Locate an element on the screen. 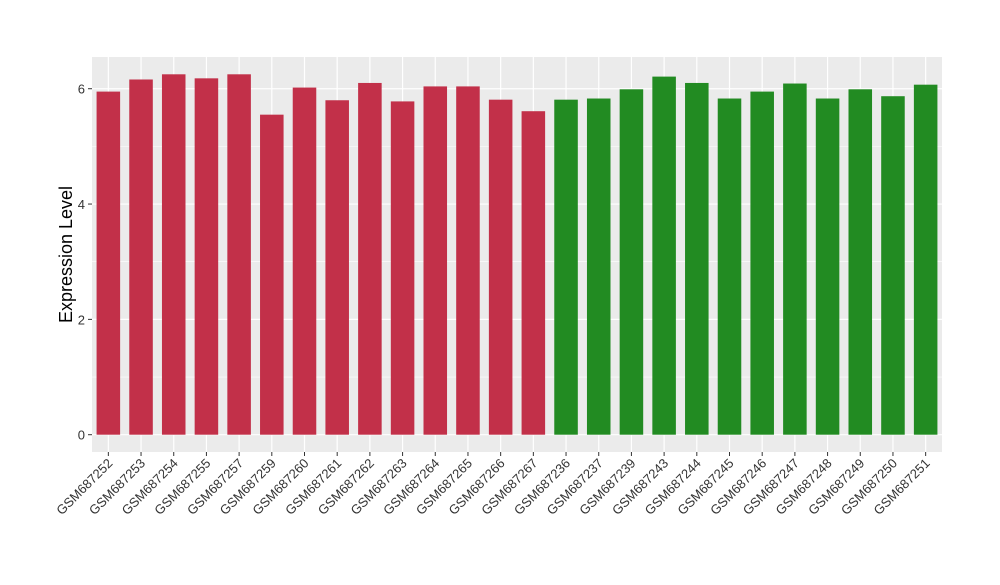  bar-GSM687255 is located at coordinates (206, 256).